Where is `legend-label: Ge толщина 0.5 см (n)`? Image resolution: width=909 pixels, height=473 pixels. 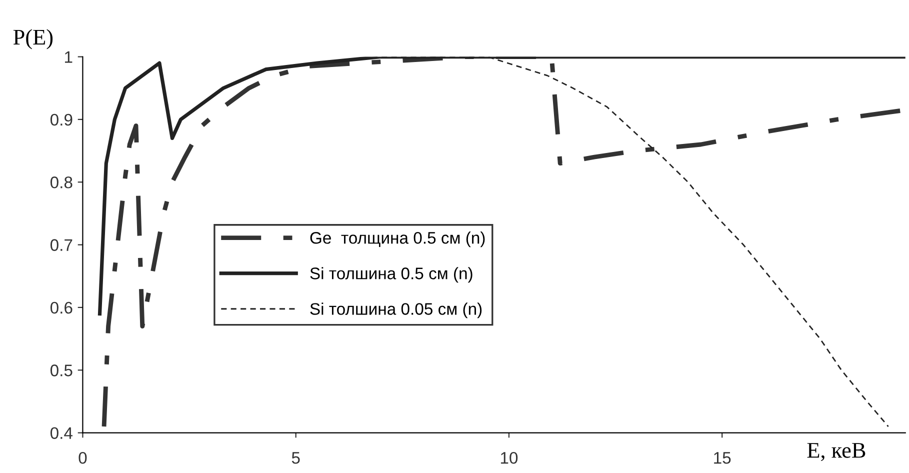
legend-label: Ge толщина 0.5 см (n) is located at coordinates (397, 240).